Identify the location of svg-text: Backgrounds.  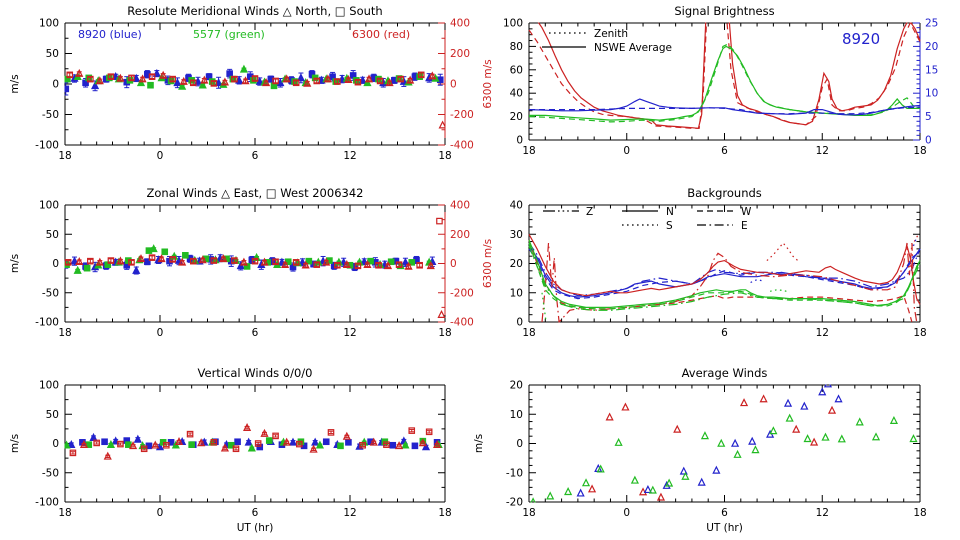
(724, 193).